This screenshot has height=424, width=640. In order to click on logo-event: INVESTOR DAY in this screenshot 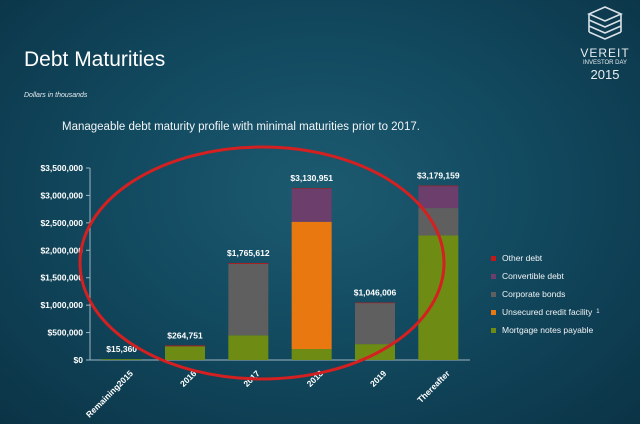, I will do `click(605, 63)`.